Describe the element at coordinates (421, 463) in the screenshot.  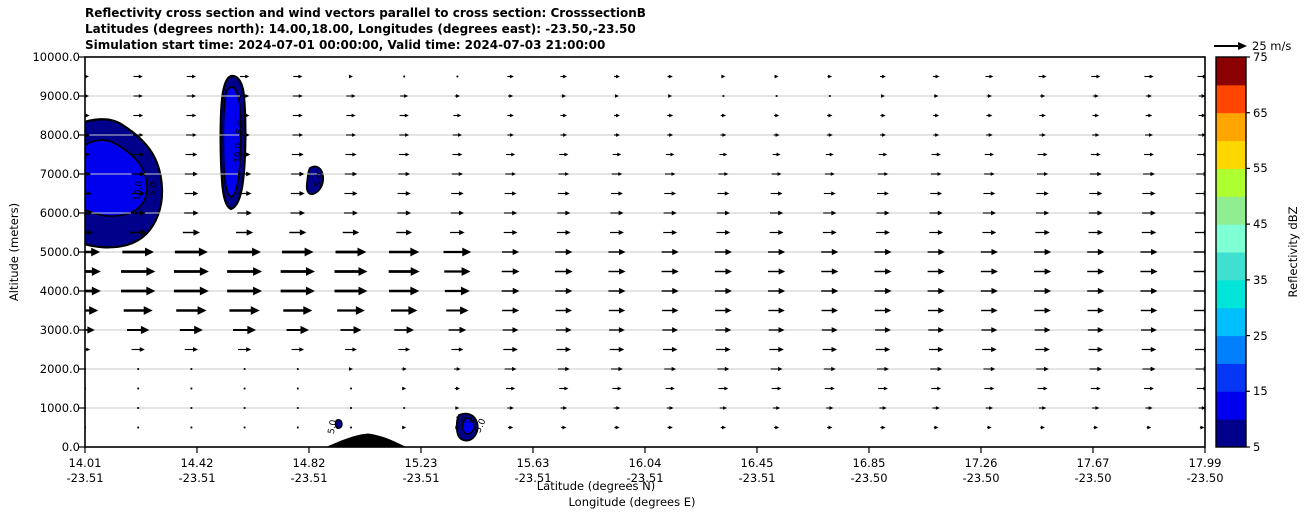
I see `x-tick-label-latitude: 15.23` at that location.